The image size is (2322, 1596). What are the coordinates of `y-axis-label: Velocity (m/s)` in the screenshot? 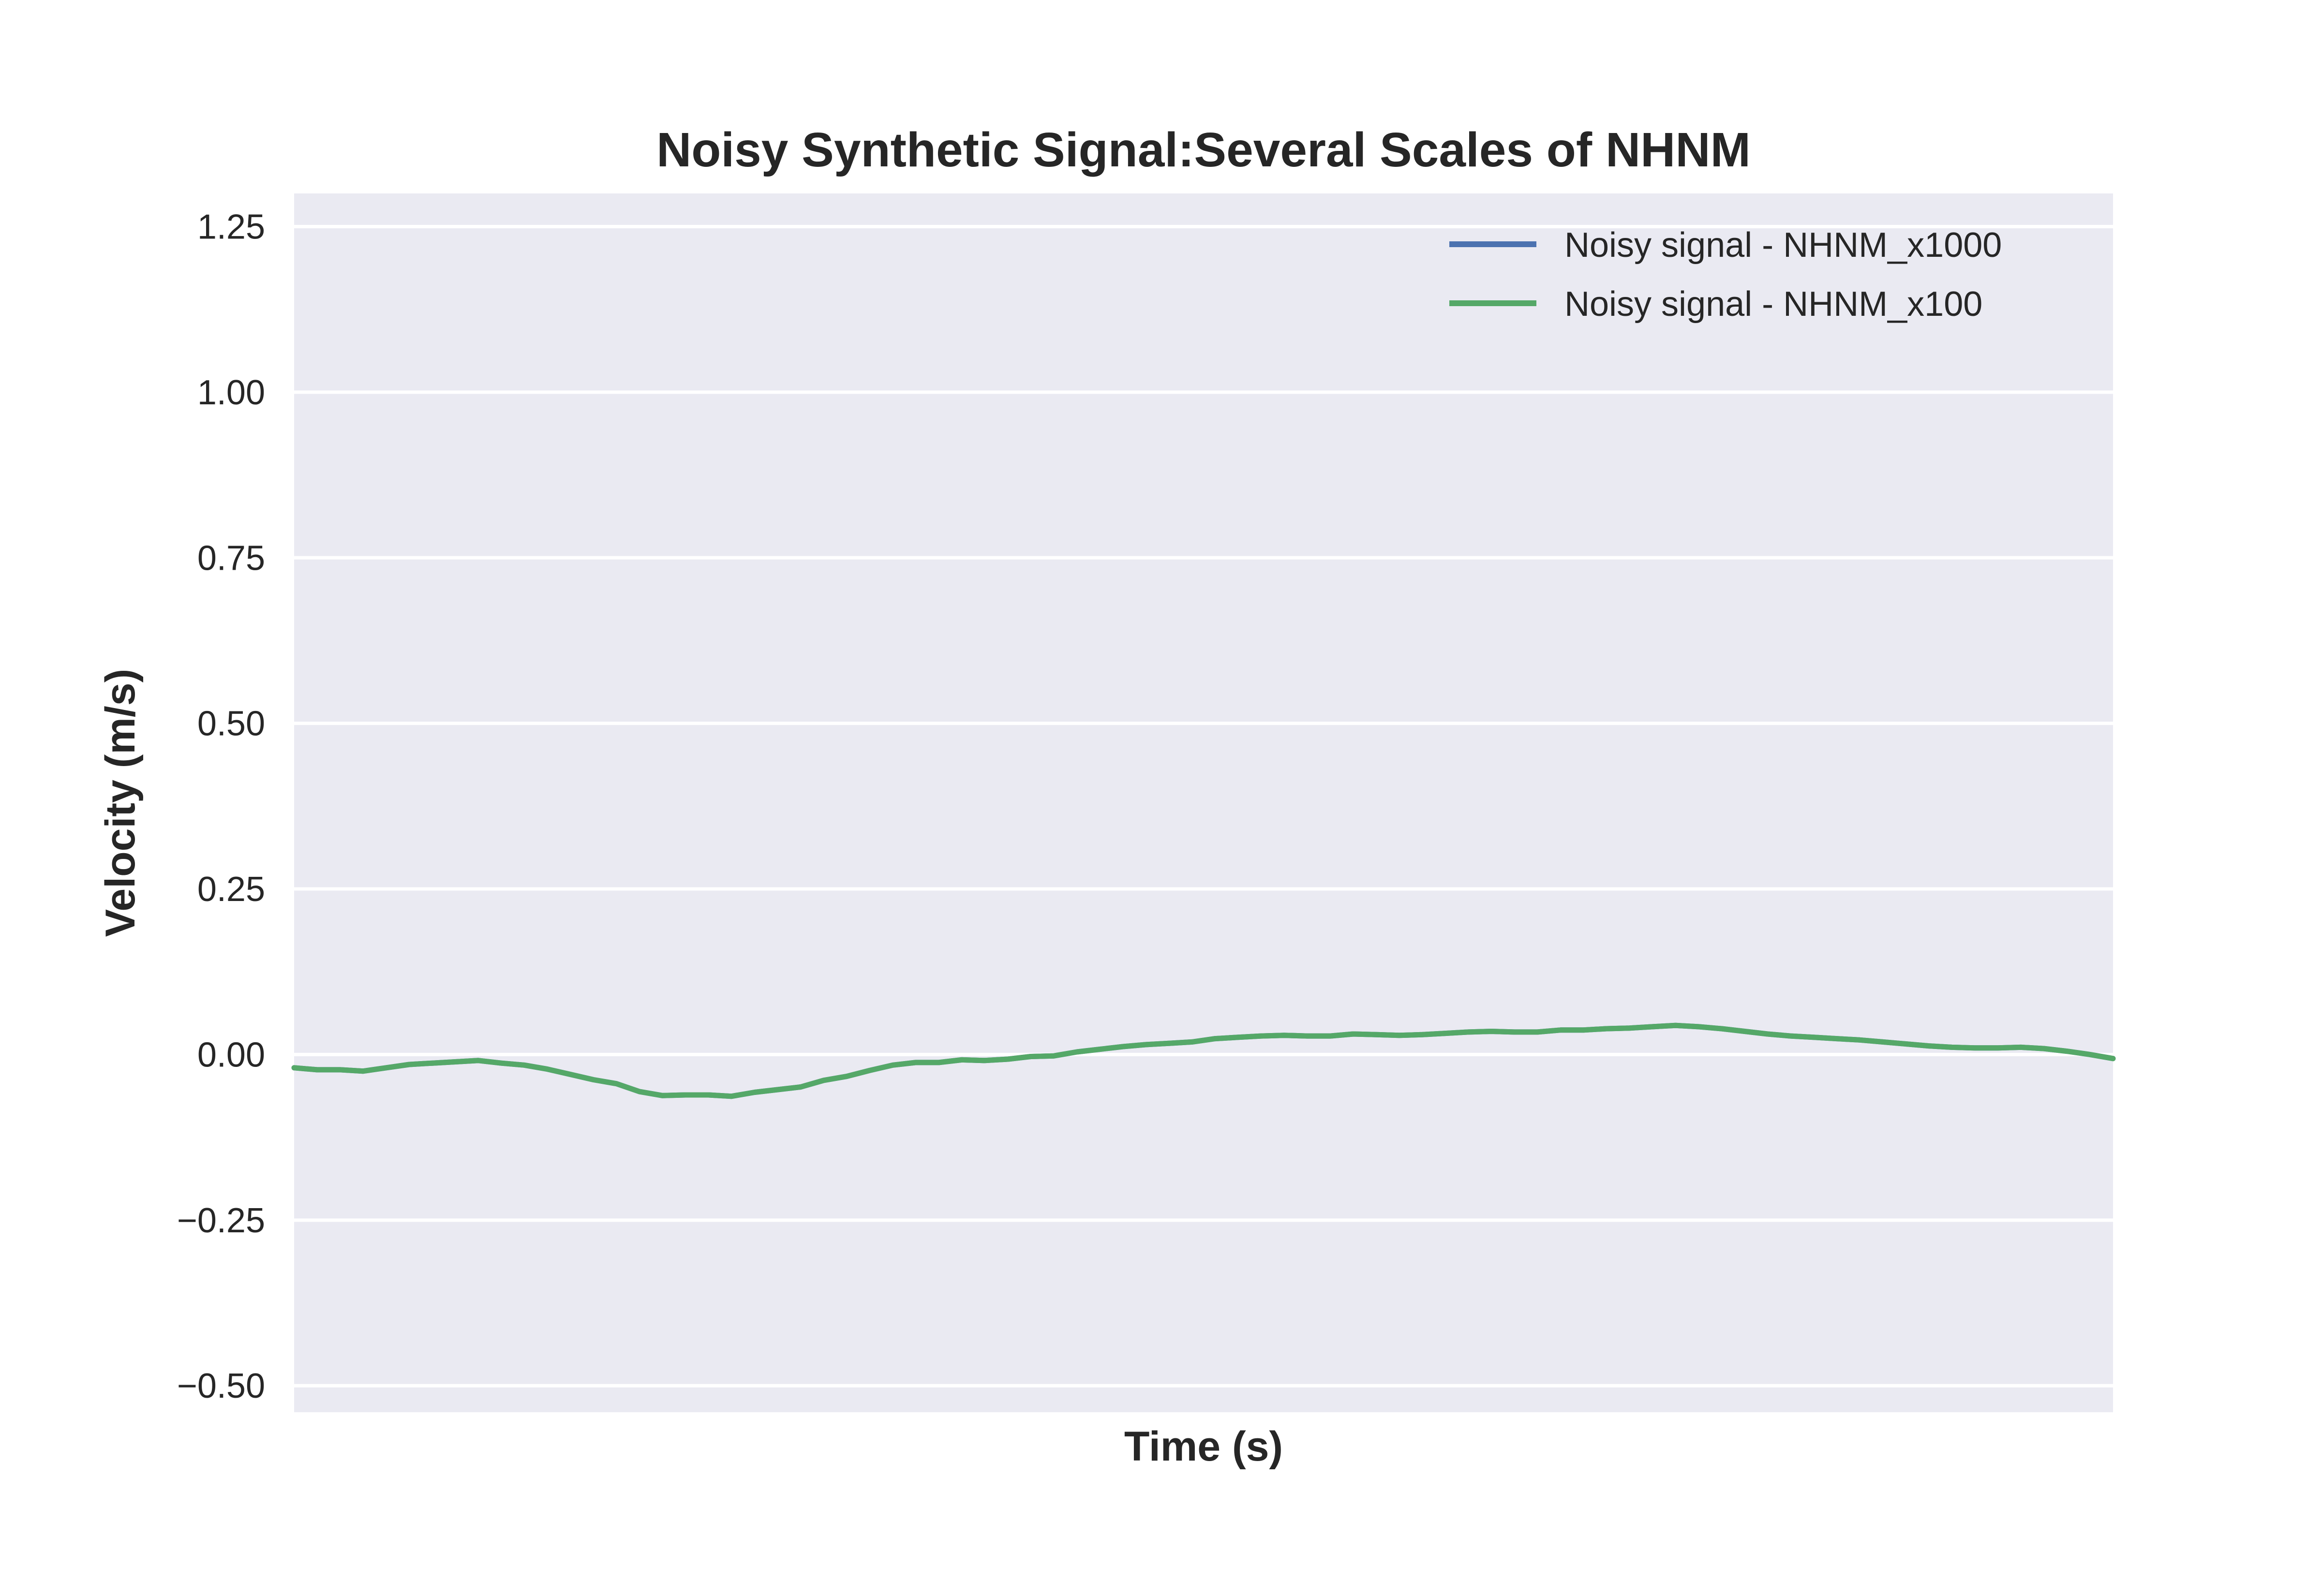 It's located at (120, 803).